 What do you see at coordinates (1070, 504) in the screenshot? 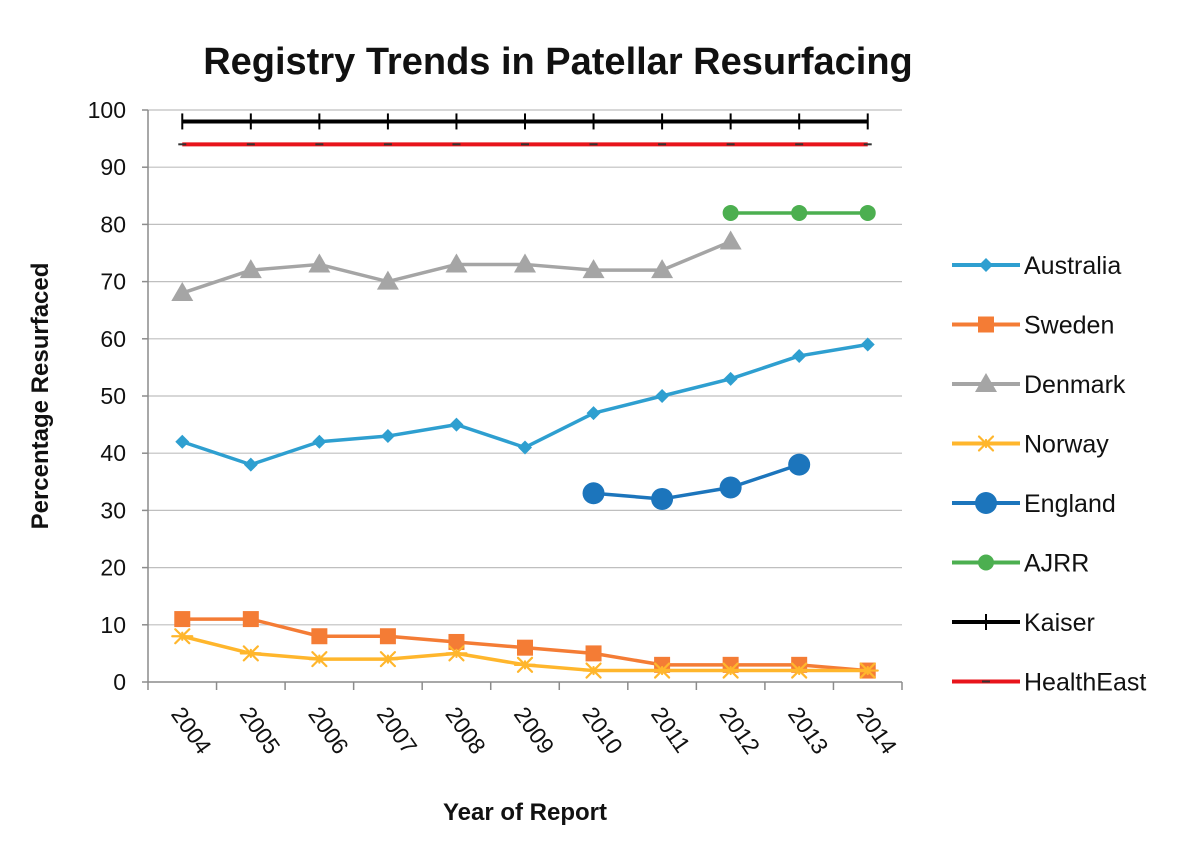
I see `legend-label-england: England` at bounding box center [1070, 504].